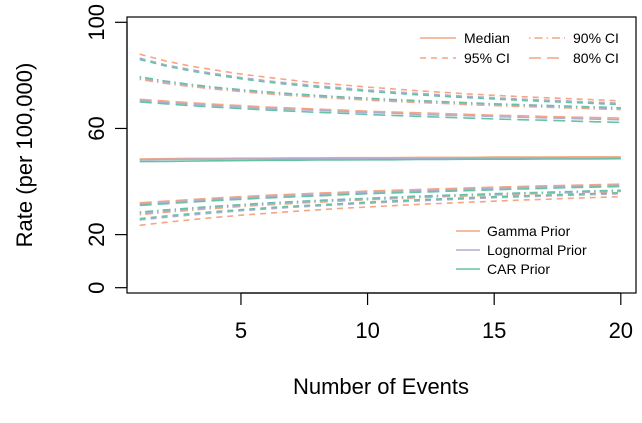  I want to click on y-tick-label: 100, so click(96, 22).